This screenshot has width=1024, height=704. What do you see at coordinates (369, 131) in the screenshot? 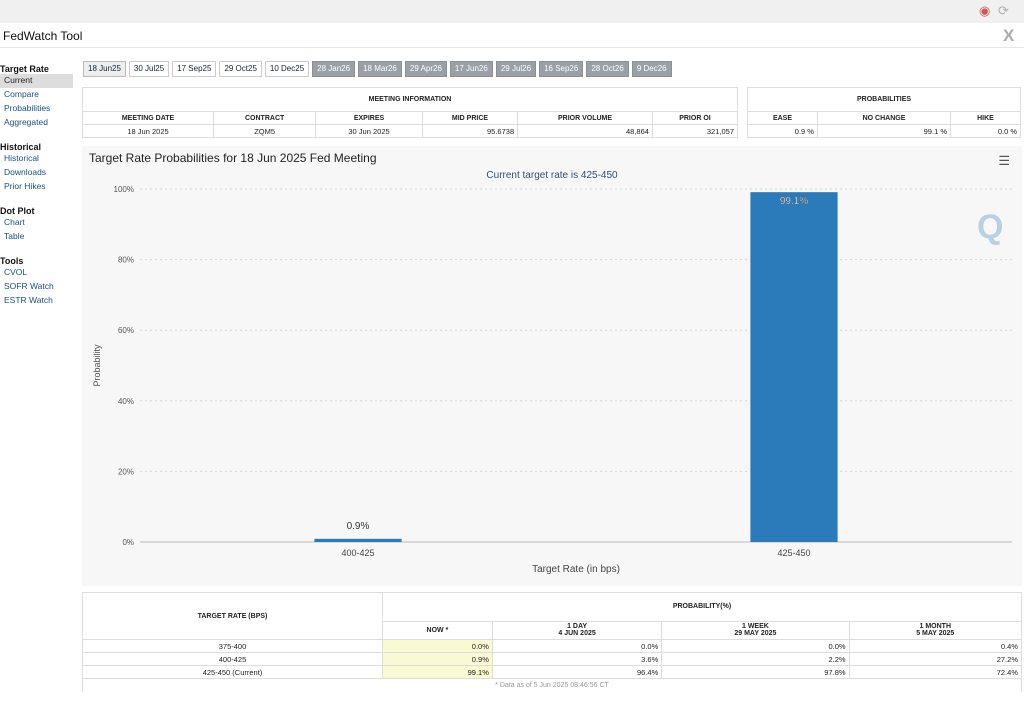
I see `meeting-info-cell: 30 Jun 2025` at bounding box center [369, 131].